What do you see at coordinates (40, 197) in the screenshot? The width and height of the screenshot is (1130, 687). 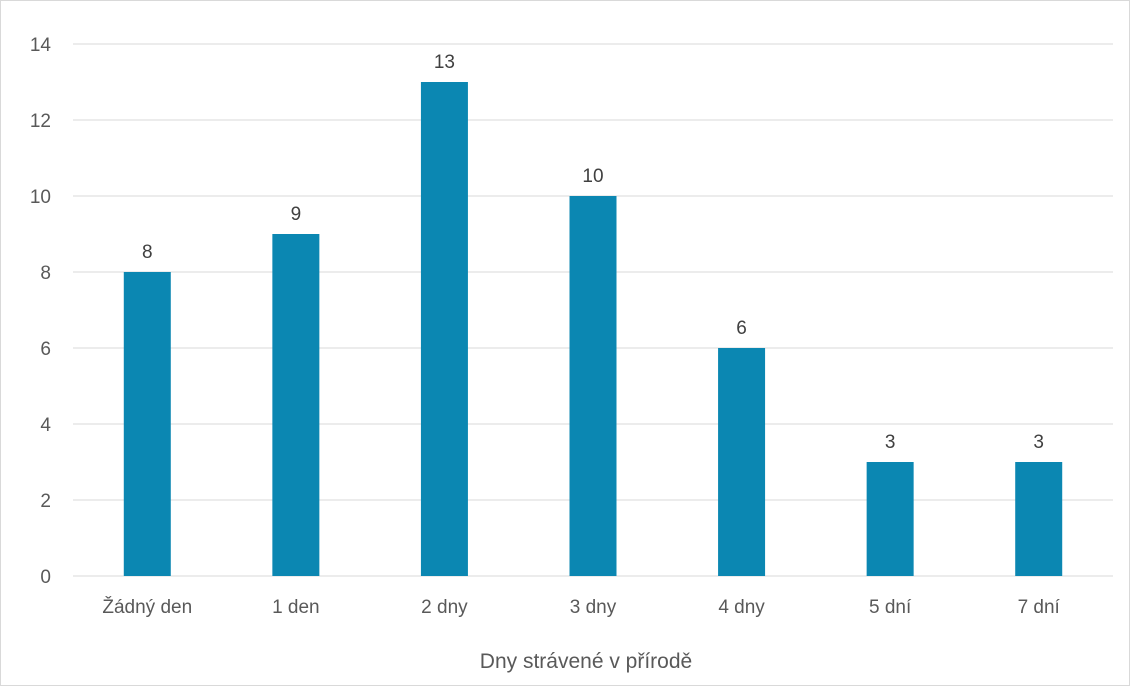 I see `y-tick-label: 10` at bounding box center [40, 197].